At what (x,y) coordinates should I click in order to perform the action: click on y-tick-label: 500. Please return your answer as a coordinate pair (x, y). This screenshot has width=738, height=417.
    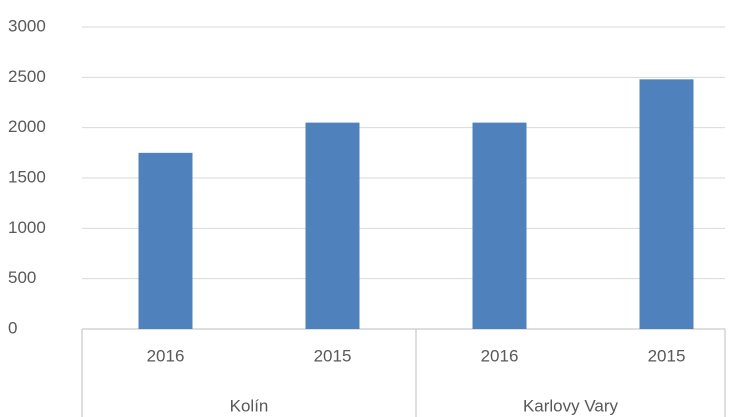
    Looking at the image, I should click on (22, 277).